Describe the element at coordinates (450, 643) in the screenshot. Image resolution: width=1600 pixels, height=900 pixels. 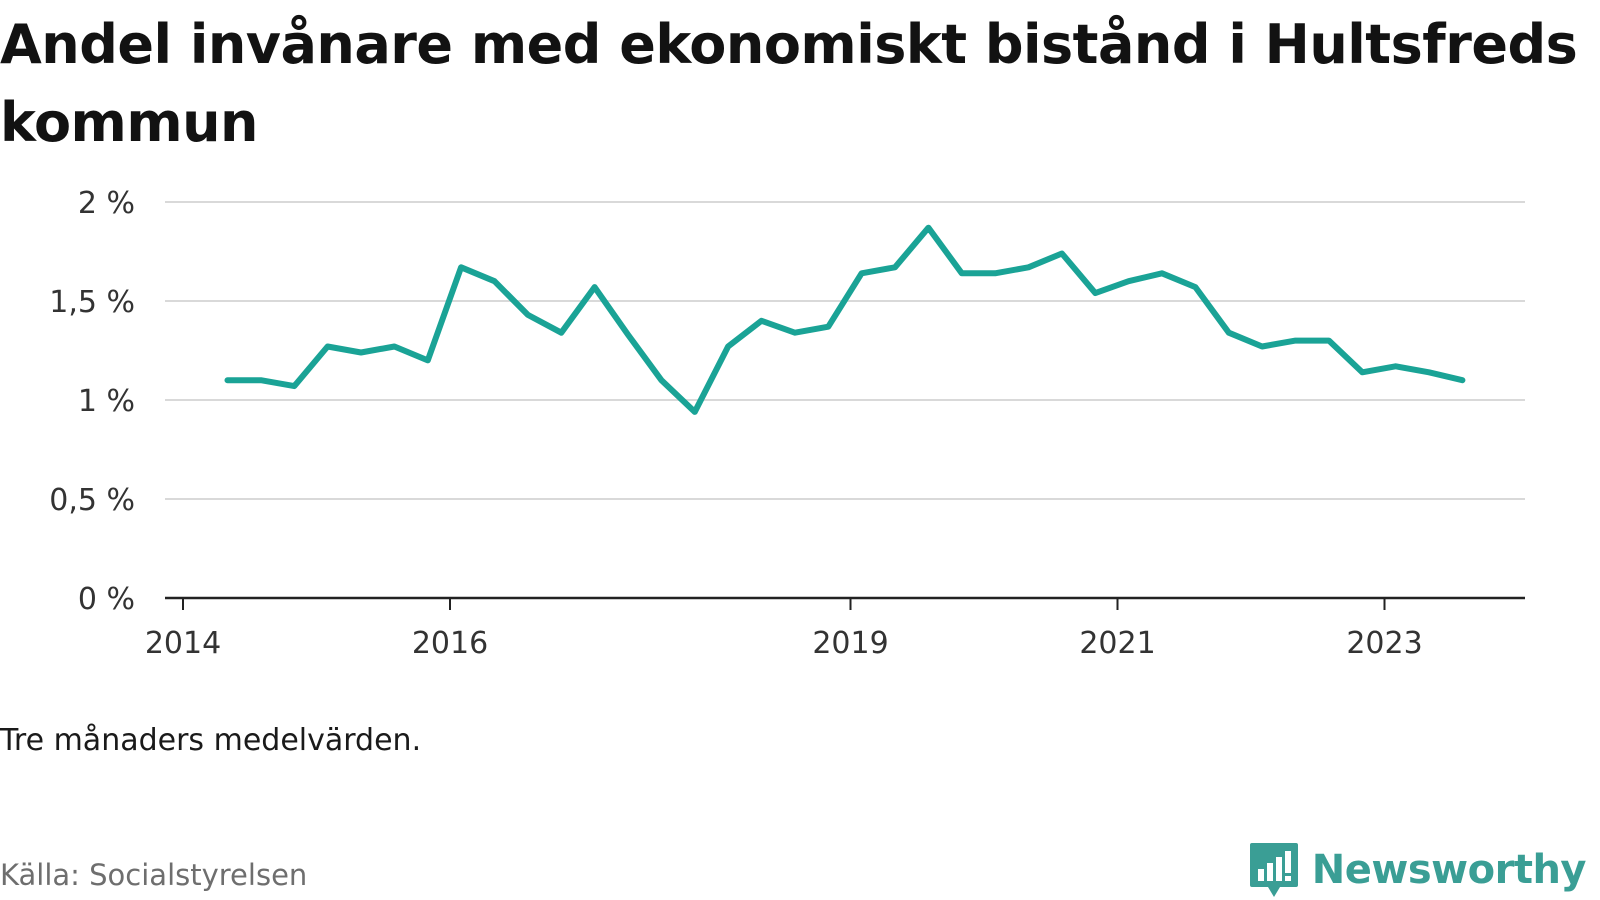
I see `x-tick-label: 2016` at that location.